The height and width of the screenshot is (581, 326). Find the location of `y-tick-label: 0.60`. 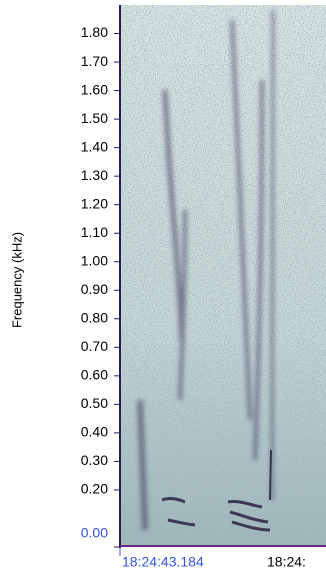

y-tick-label: 0.60 is located at coordinates (94, 375).